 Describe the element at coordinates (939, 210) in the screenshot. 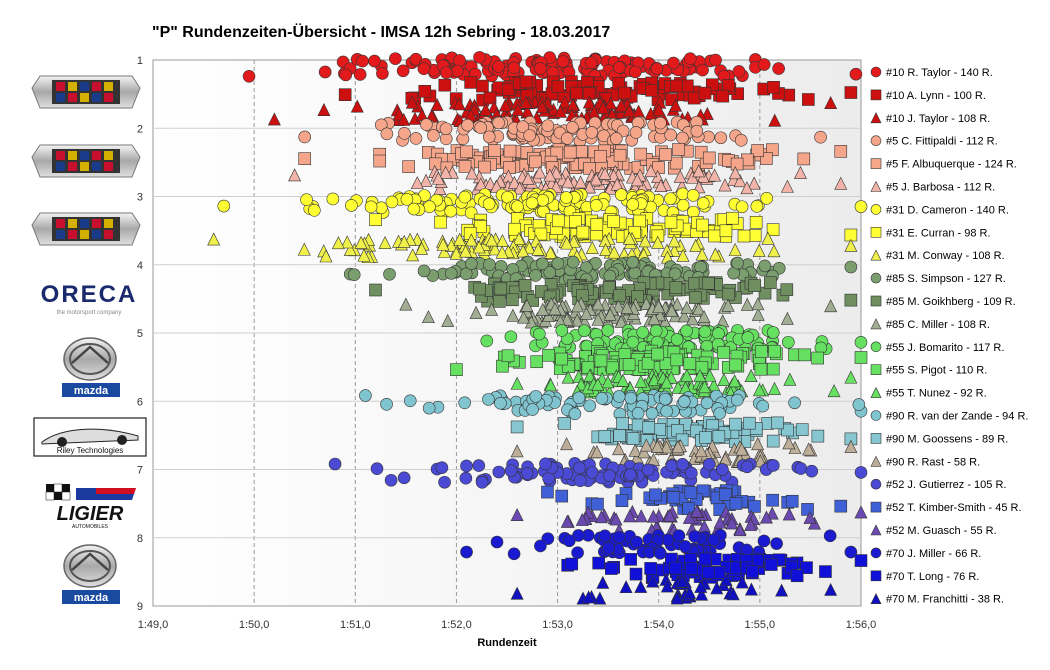

I see `legend-item: #31 D. Cameron - 140 R.` at that location.